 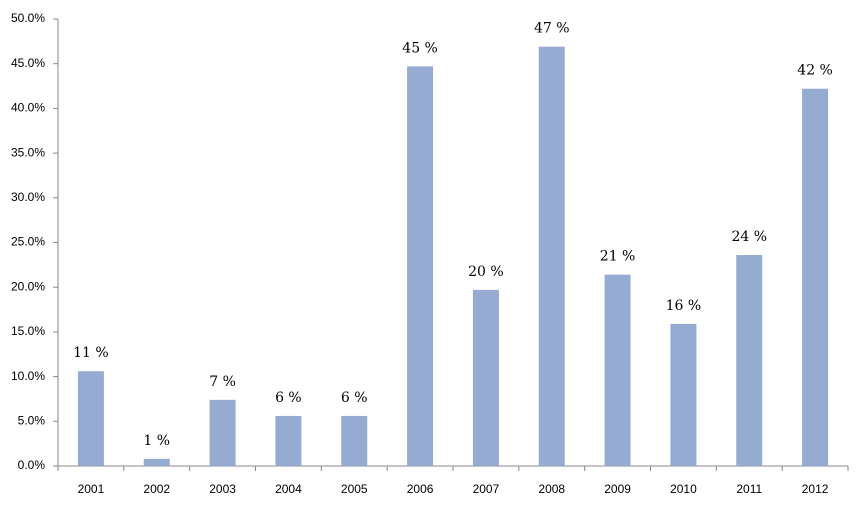 What do you see at coordinates (91, 489) in the screenshot?
I see `x-tick-label: 2001` at bounding box center [91, 489].